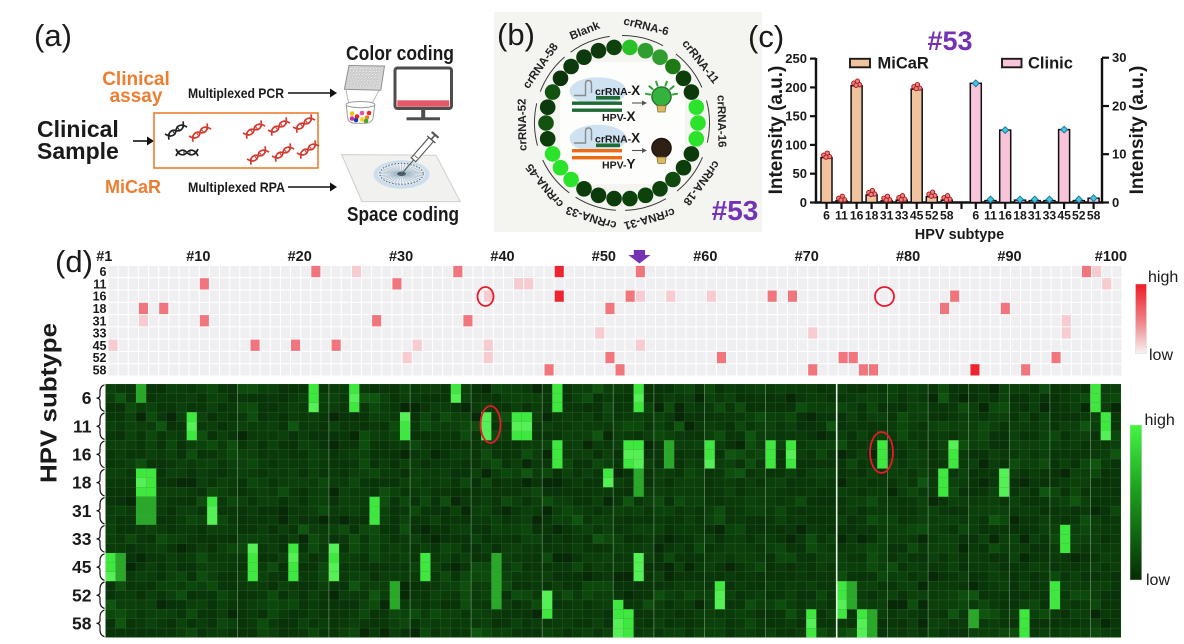 This screenshot has width=1184, height=644. What do you see at coordinates (1050, 63) in the screenshot?
I see `svg-text: Clinic` at bounding box center [1050, 63].